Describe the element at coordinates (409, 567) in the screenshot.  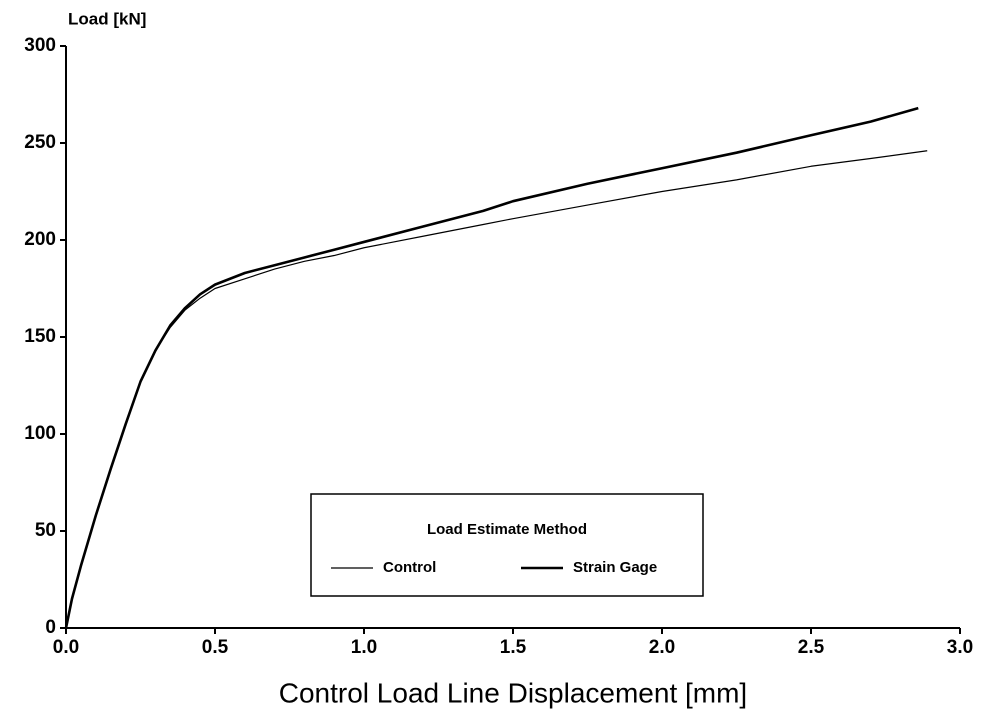
I see `legend-label: Control` at that location.